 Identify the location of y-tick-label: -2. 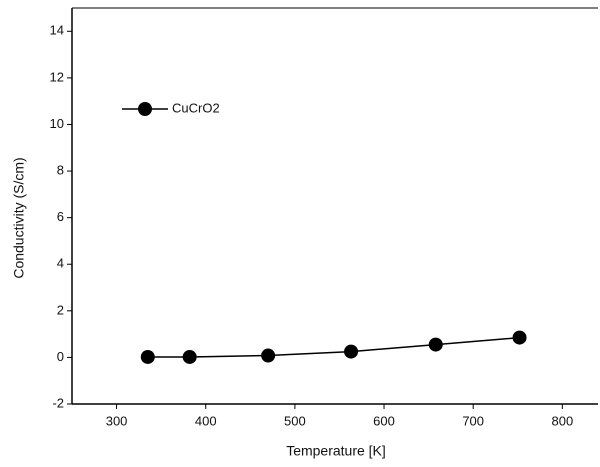
(58, 402).